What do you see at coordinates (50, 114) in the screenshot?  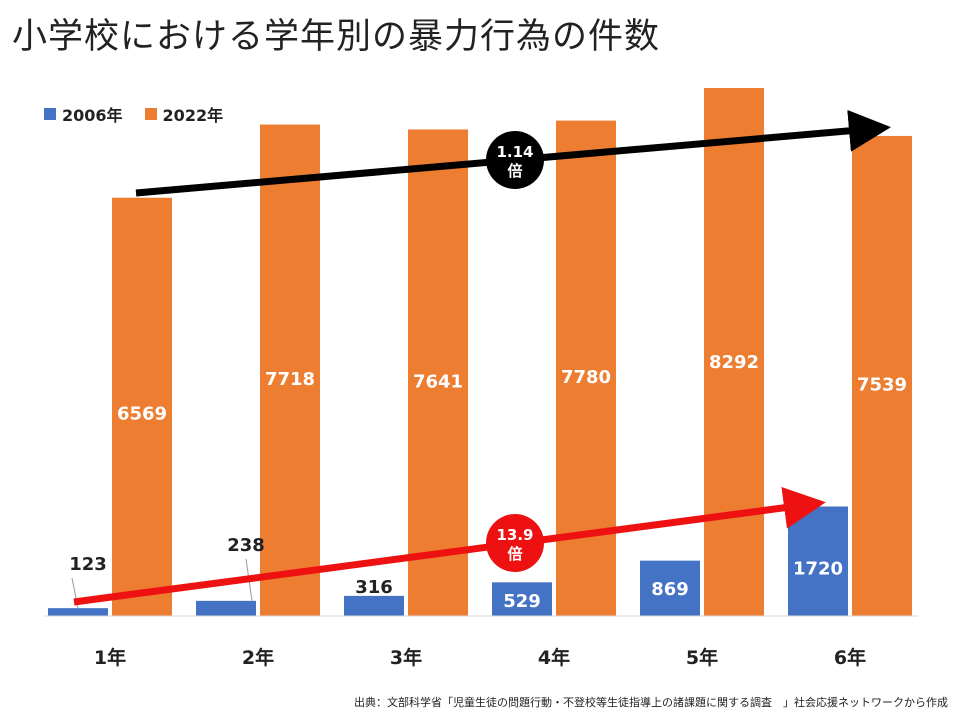 I see `legend-swatch-2006` at bounding box center [50, 114].